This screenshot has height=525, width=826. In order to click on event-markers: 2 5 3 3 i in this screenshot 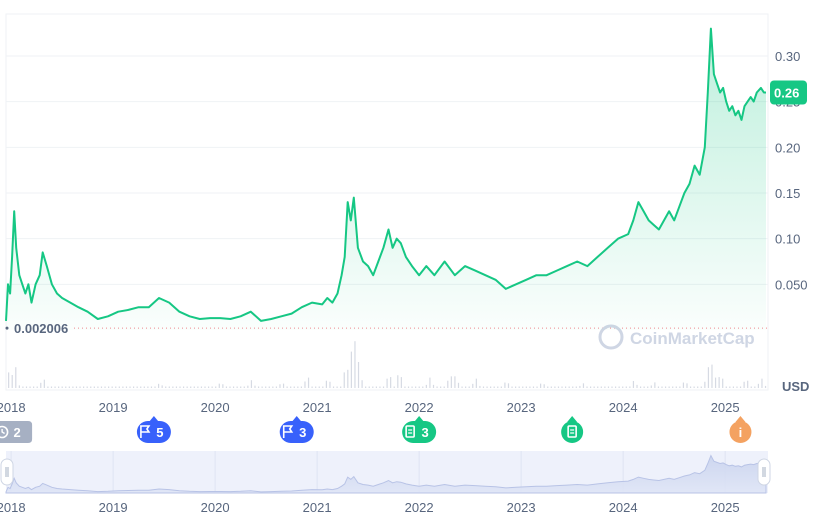, I will do `click(376, 429)`.